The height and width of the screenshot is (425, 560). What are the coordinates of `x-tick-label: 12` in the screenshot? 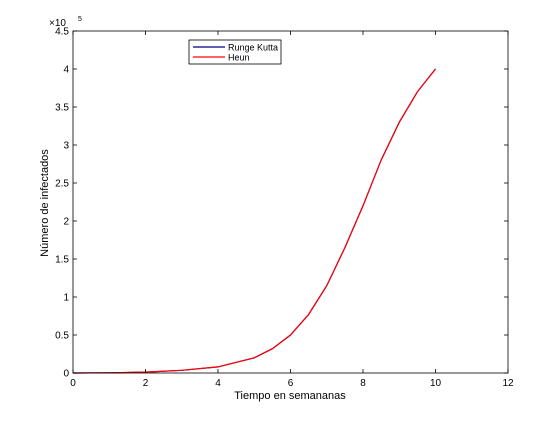 It's located at (508, 383).